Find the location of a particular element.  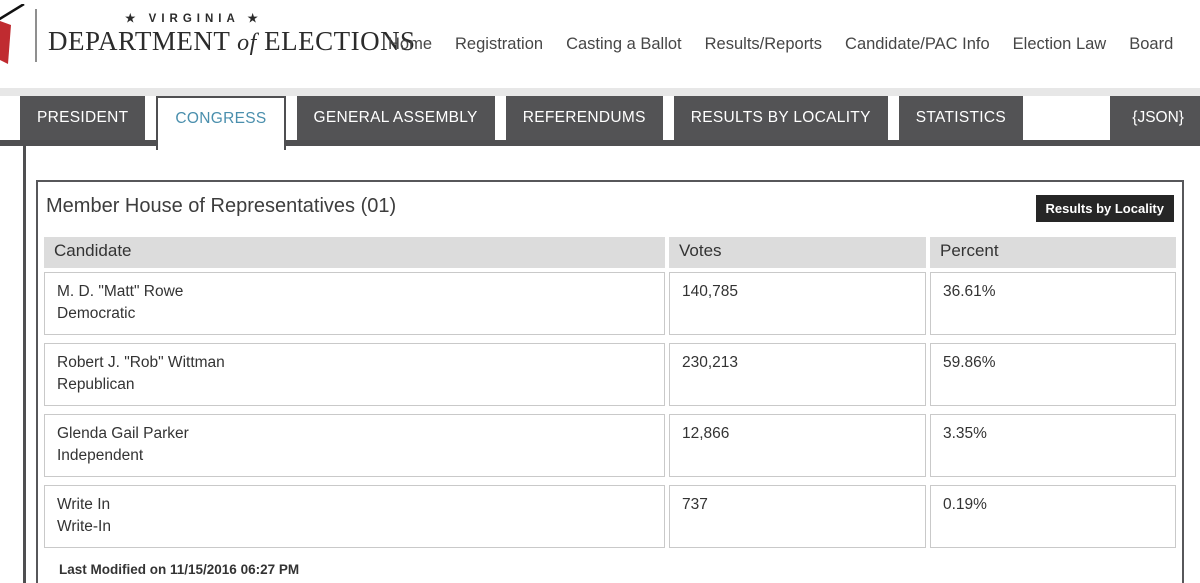

brand-virginia-line: ★ VIRGINIA ★ is located at coordinates (194, 19).